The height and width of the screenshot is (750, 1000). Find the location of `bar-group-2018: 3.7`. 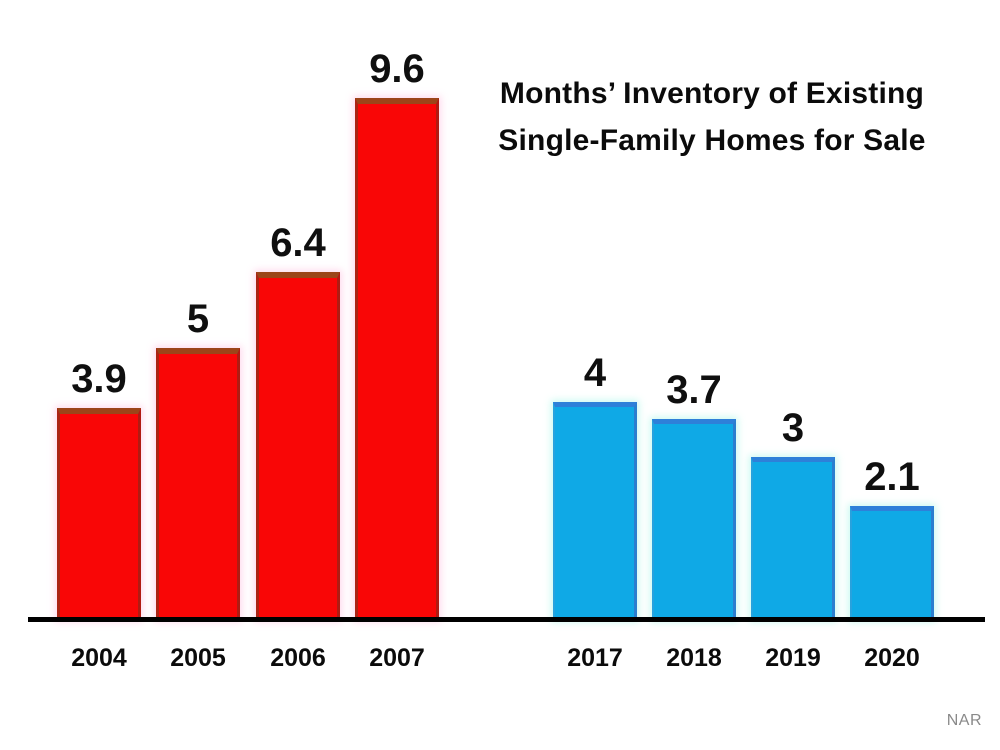

bar-group-2018: 3.7 is located at coordinates (694, 495).